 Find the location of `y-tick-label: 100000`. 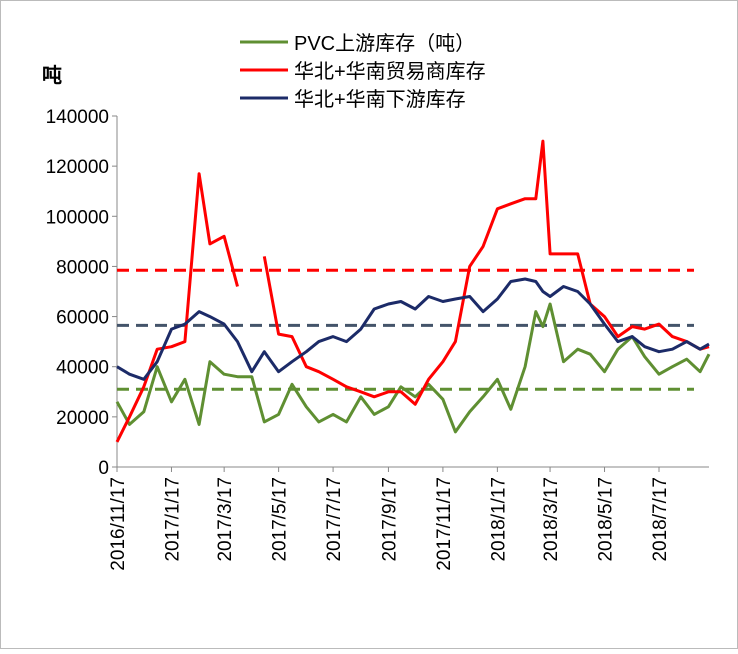

y-tick-label: 100000 is located at coordinates (77, 217).